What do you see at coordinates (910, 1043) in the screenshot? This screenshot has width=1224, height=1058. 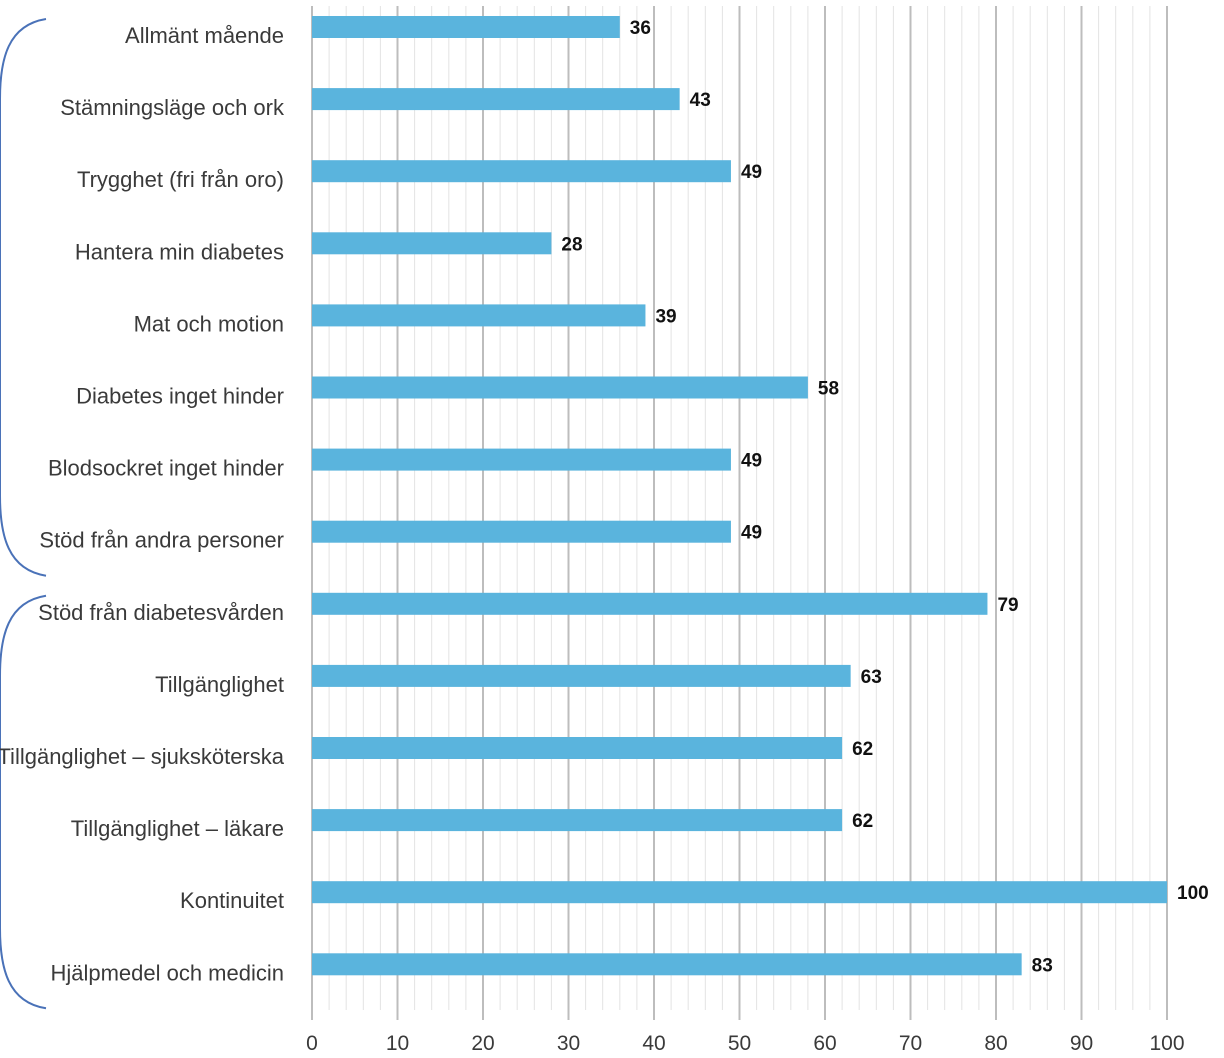 I see `x-tick-label: 70` at bounding box center [910, 1043].